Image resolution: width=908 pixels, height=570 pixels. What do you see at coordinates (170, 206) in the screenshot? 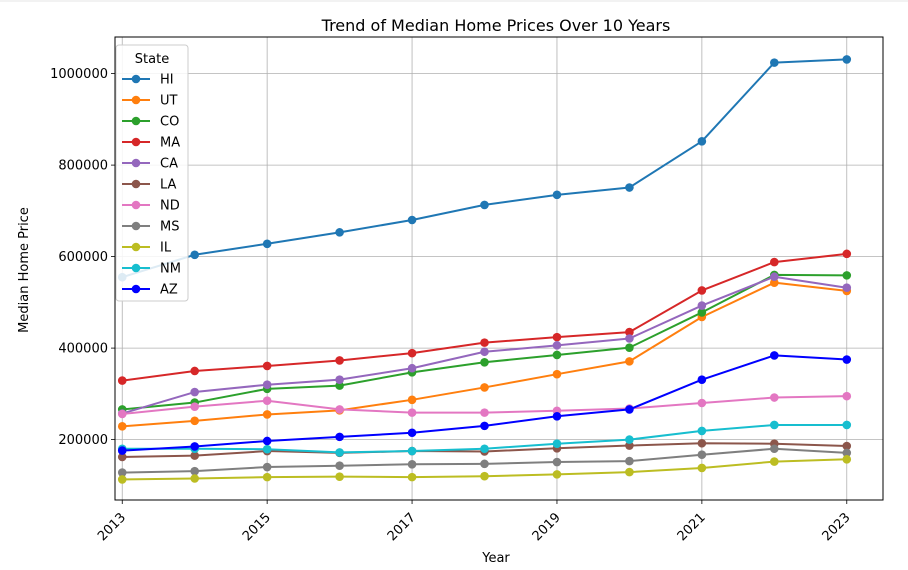
I see `legend-label: ND` at bounding box center [170, 206].